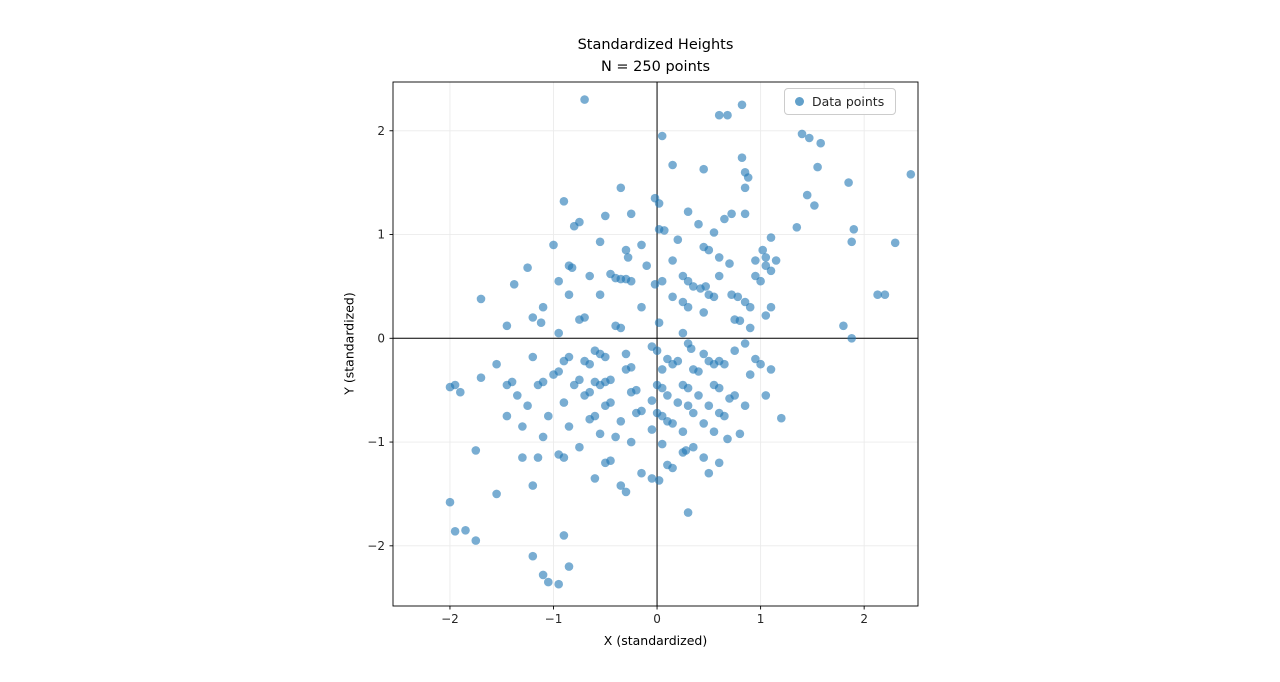 This screenshot has height=682, width=1280. I want to click on x-tick-label: 2, so click(864, 619).